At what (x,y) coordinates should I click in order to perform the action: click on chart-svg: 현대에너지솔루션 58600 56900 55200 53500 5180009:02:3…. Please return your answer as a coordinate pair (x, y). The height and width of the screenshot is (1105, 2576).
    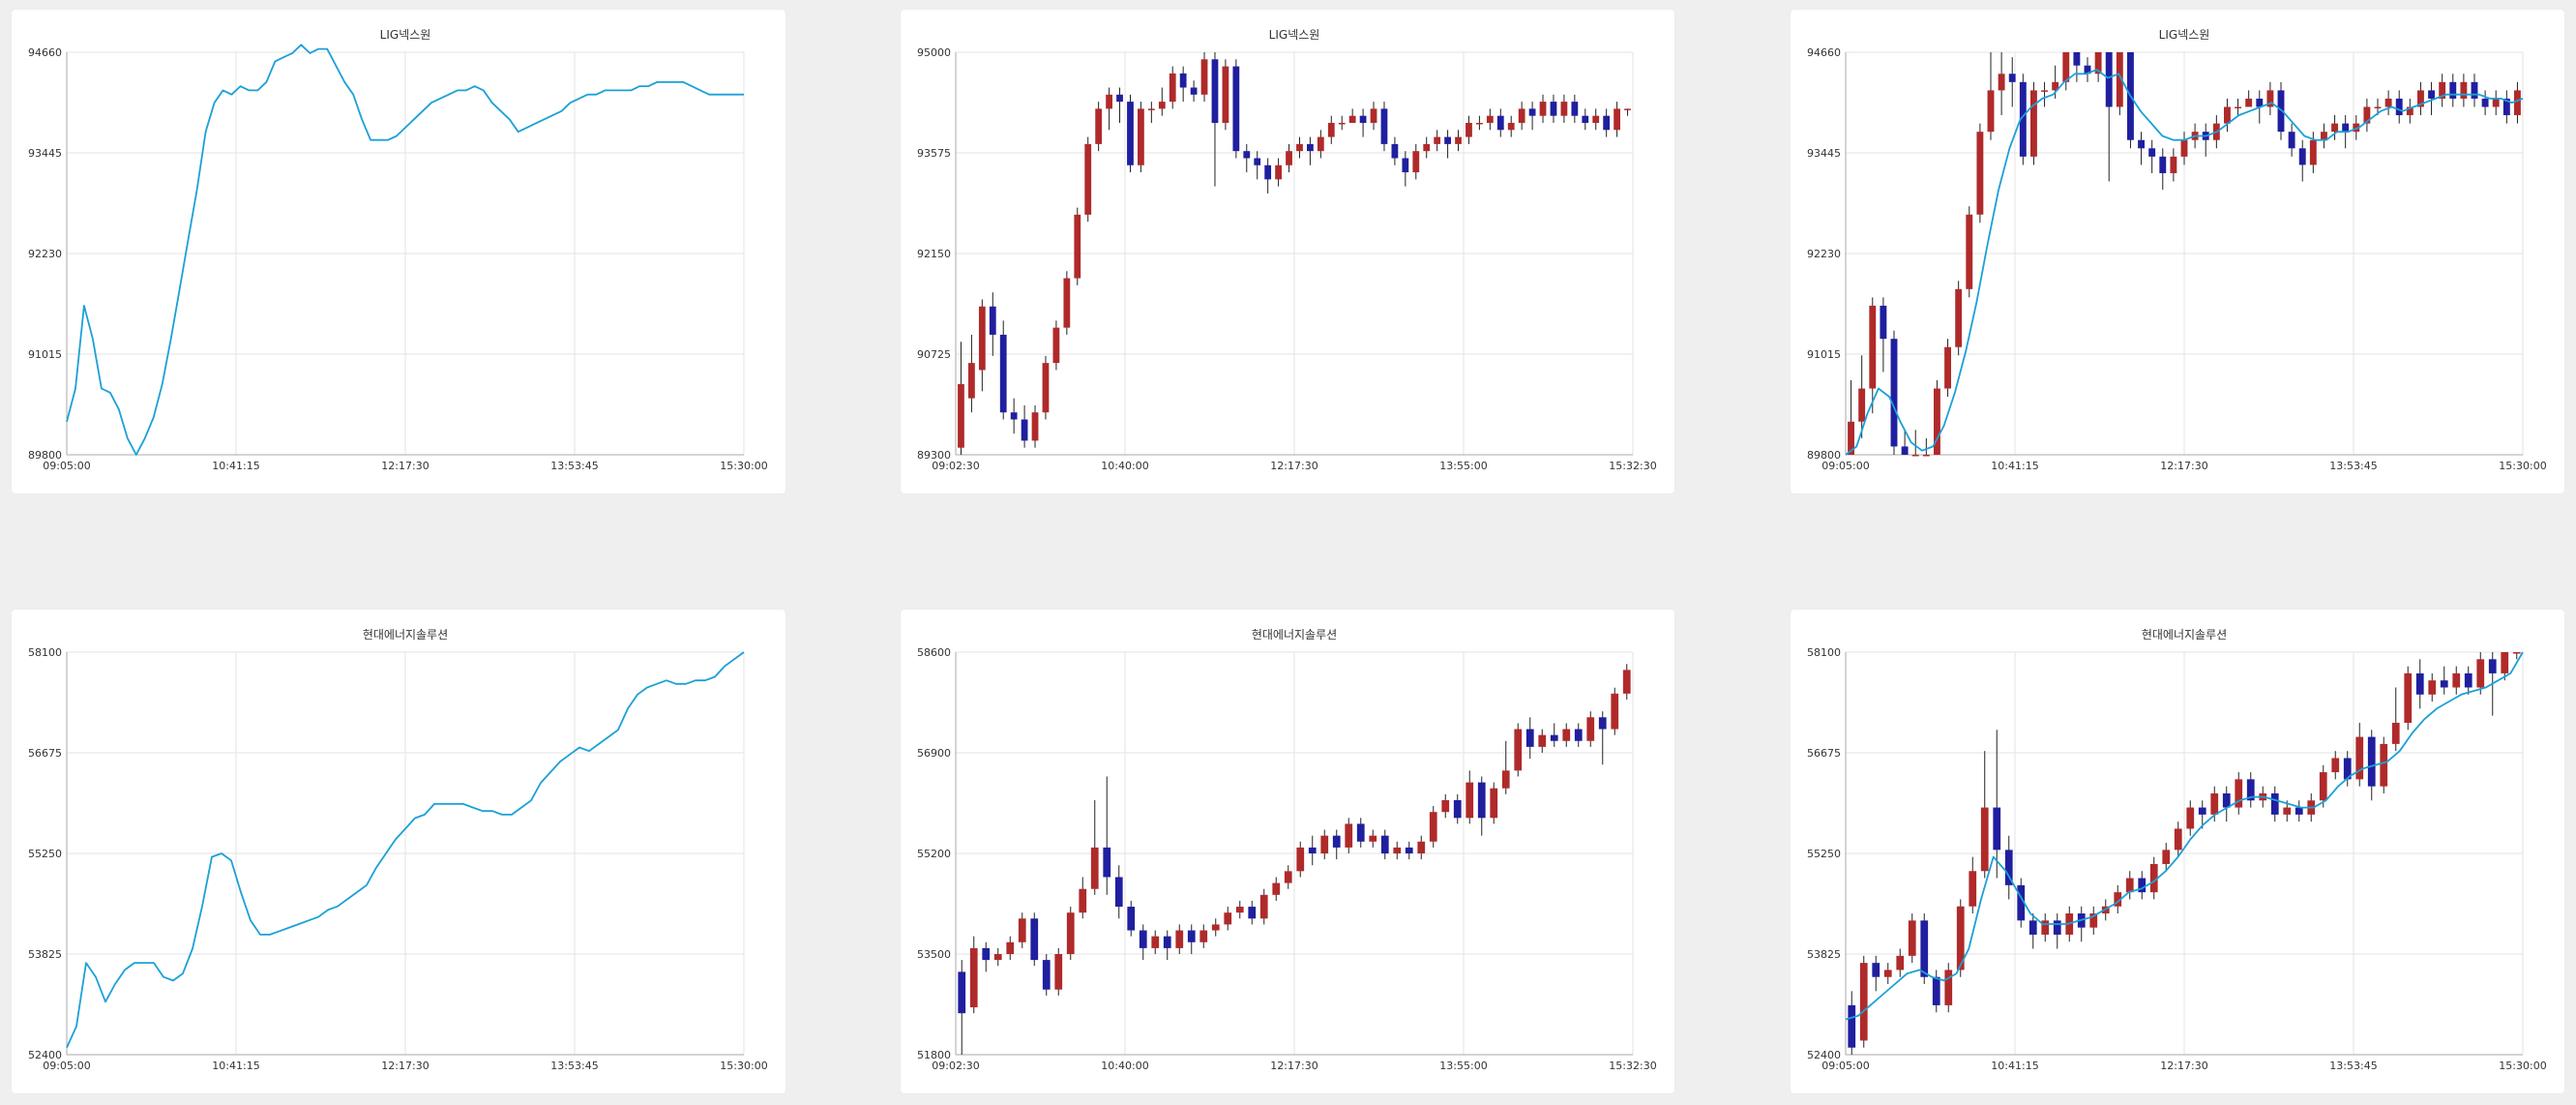
    Looking at the image, I should click on (1287, 850).